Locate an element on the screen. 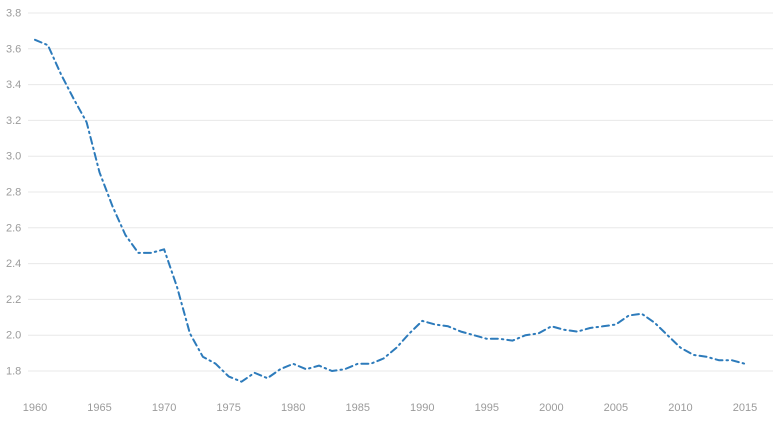 This screenshot has height=425, width=773. y-axis-tick-label: 3.6 is located at coordinates (13, 49).